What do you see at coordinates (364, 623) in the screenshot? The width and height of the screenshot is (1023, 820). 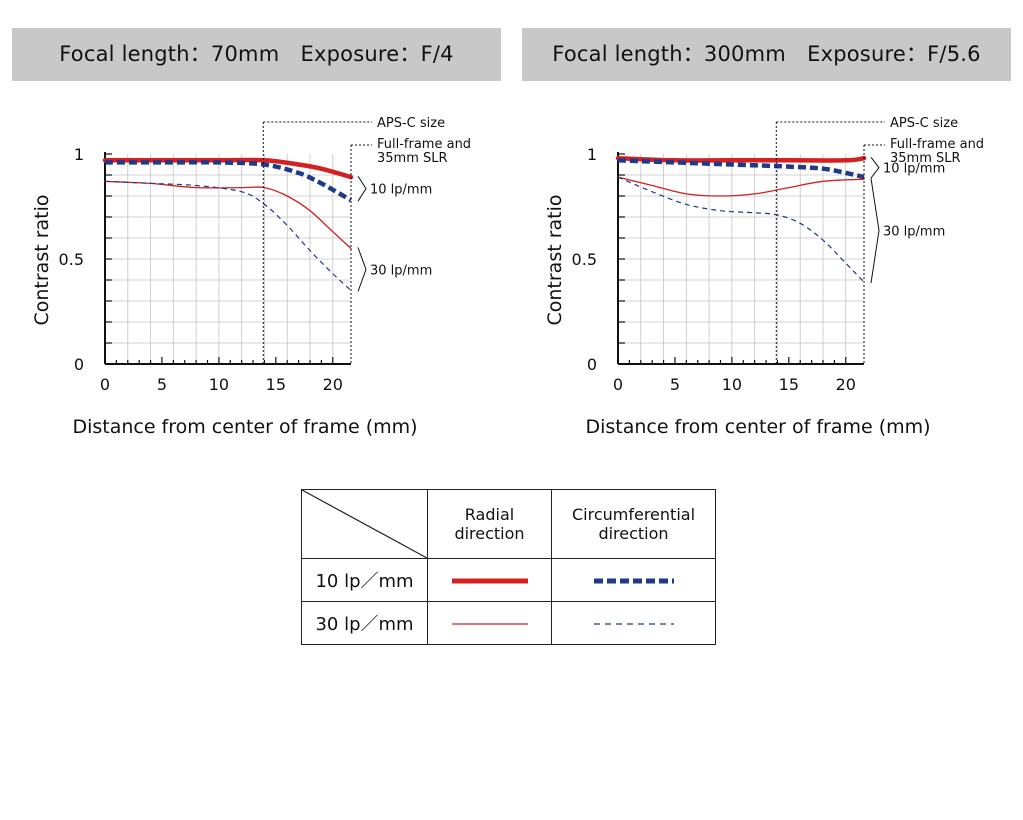 I see `legend-row-30lp: 30 lp／mm` at bounding box center [364, 623].